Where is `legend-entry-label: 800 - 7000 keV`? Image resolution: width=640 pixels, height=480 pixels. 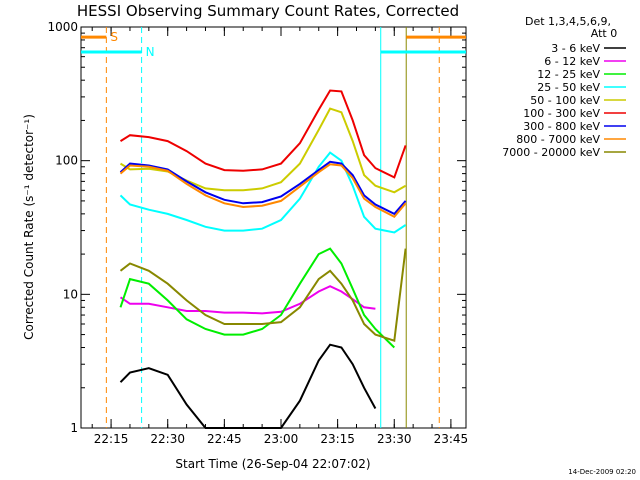 legend-entry-label: 800 - 7000 keV is located at coordinates (558, 139).